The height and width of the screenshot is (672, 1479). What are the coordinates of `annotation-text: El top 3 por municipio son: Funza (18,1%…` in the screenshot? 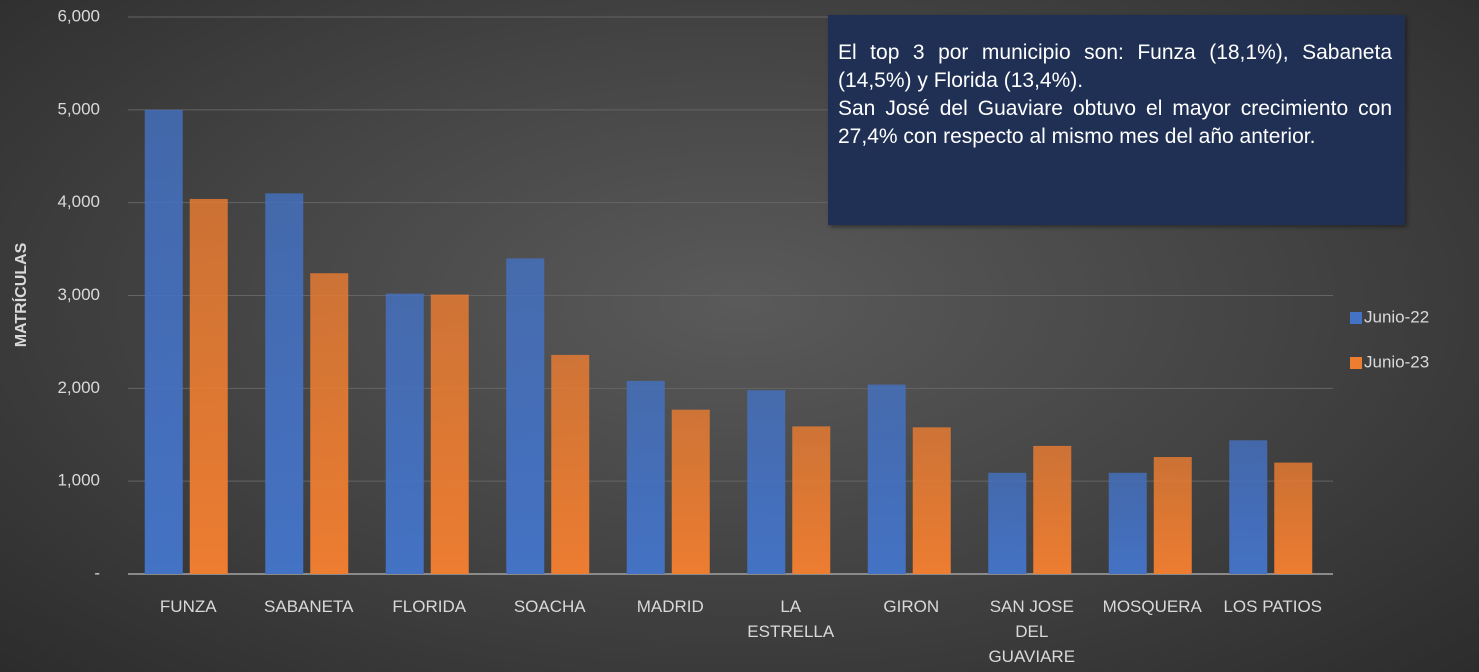 It's located at (1115, 66).